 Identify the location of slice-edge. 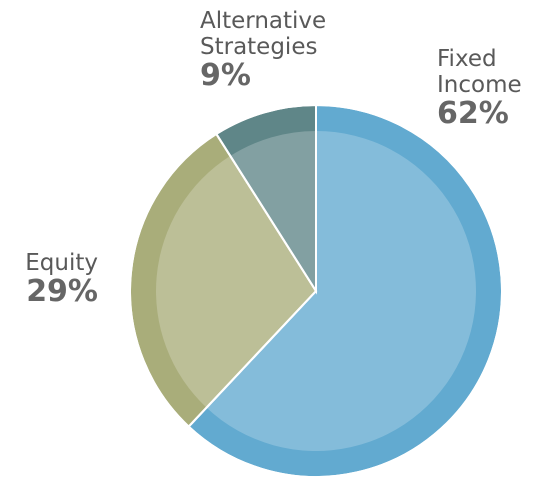
(265, 199).